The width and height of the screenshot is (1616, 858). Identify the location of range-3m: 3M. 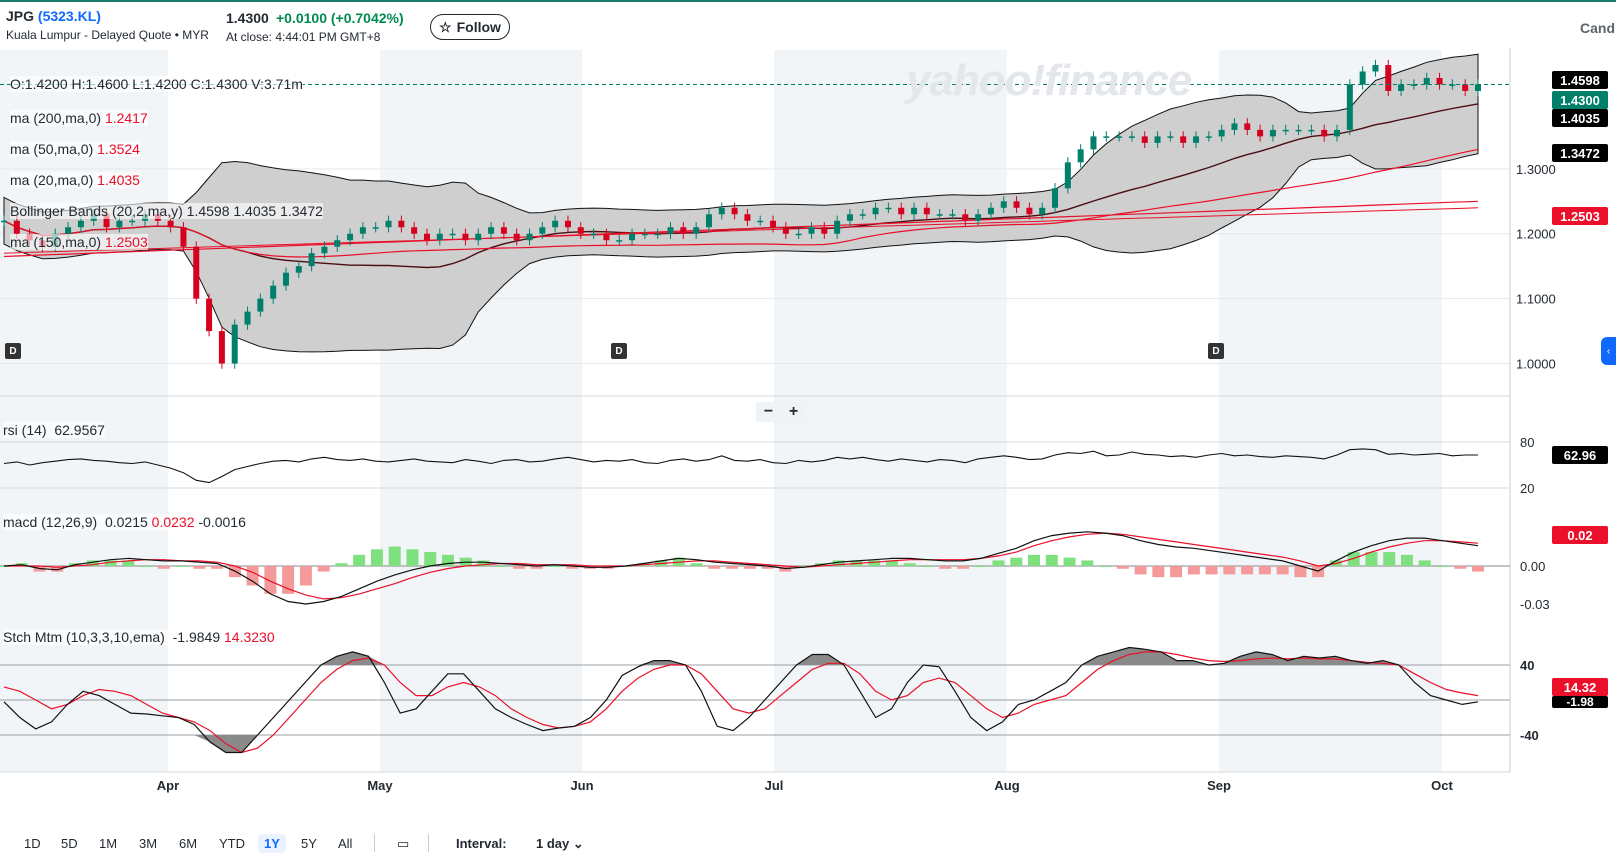
(148, 843).